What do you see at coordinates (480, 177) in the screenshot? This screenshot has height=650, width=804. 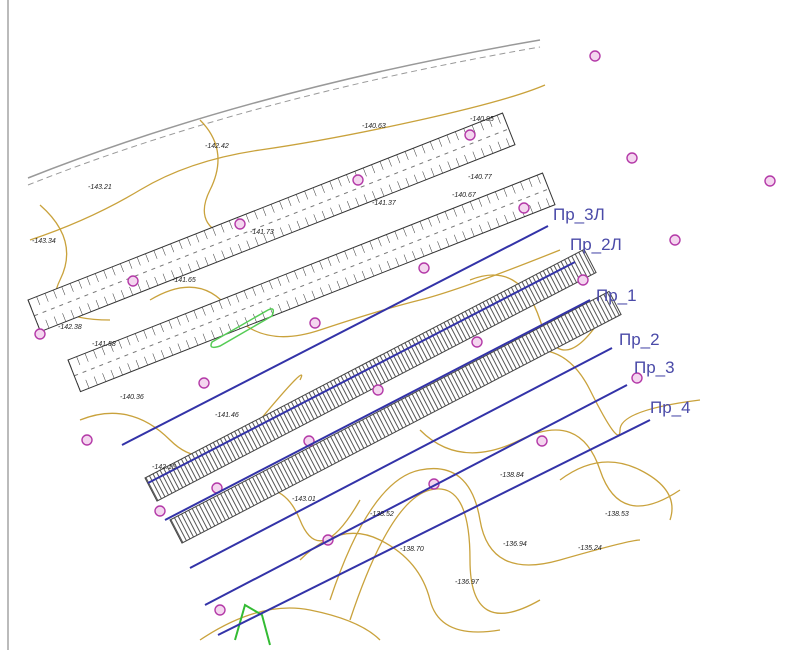 I see `elevation-label: -140.77` at bounding box center [480, 177].